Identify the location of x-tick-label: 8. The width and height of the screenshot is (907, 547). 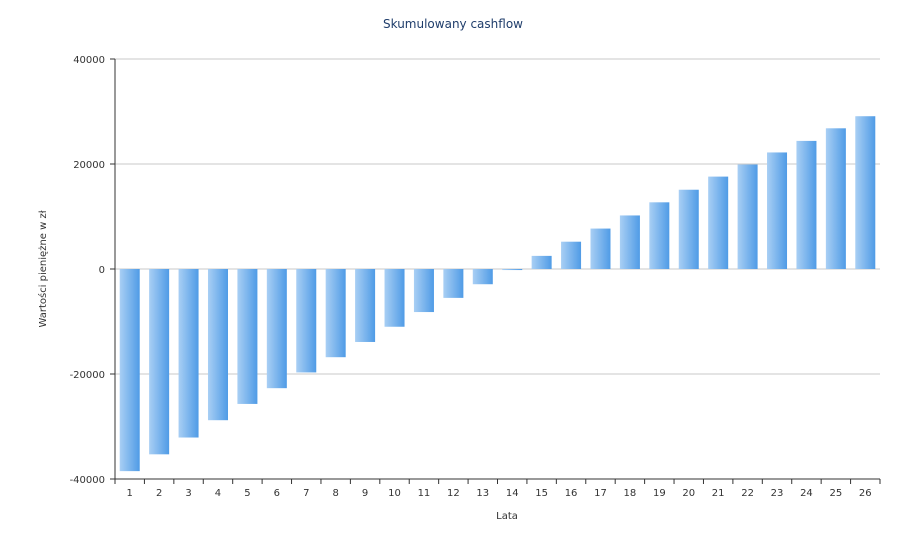
(335, 493).